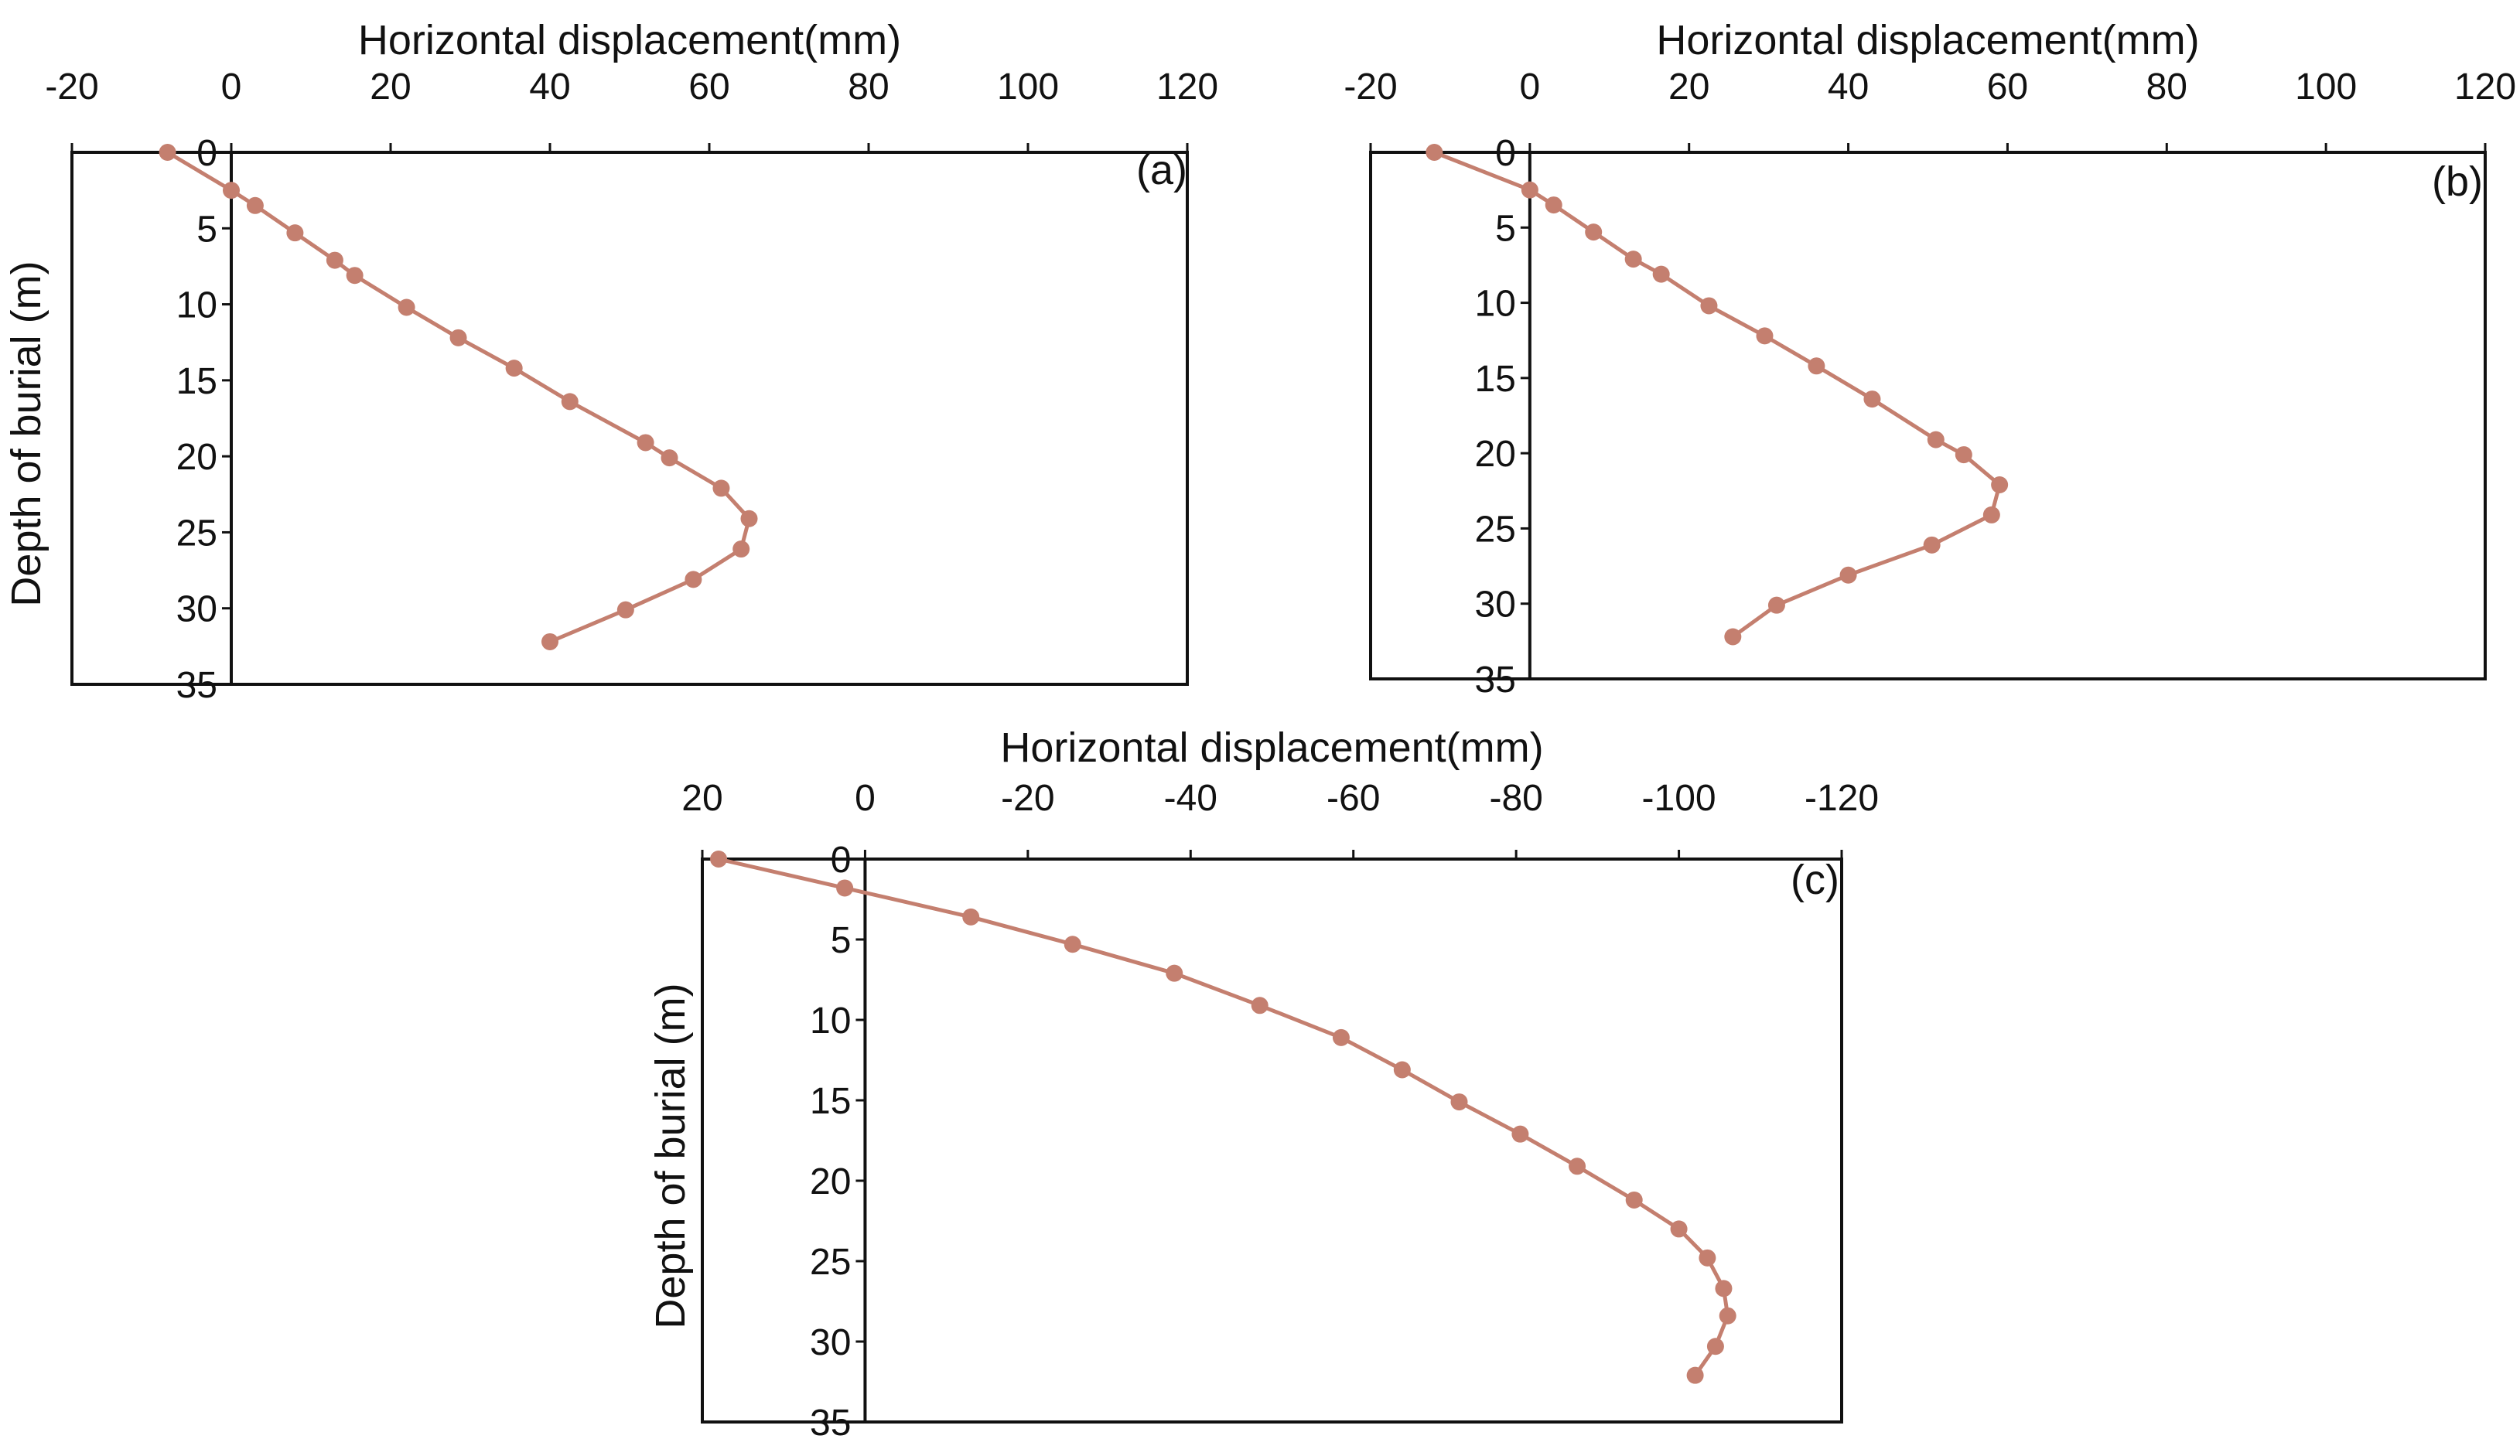 The width and height of the screenshot is (2520, 1456). I want to click on x-tick-label: 0, so click(865, 798).